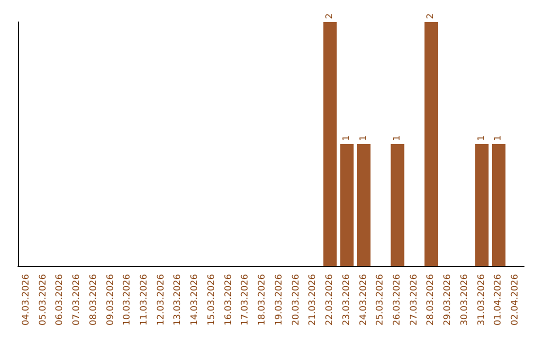 The width and height of the screenshot is (540, 340). Describe the element at coordinates (77, 300) in the screenshot. I see `x-tick-label: 07.03.2026` at that location.